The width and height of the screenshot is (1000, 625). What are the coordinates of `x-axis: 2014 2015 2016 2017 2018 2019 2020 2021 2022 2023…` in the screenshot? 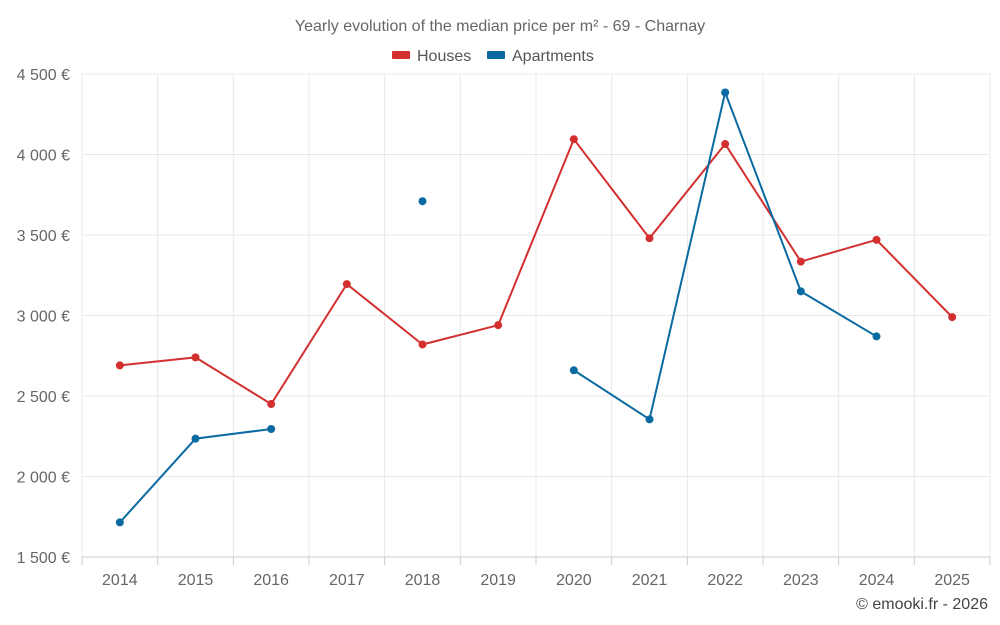 It's located at (536, 573).